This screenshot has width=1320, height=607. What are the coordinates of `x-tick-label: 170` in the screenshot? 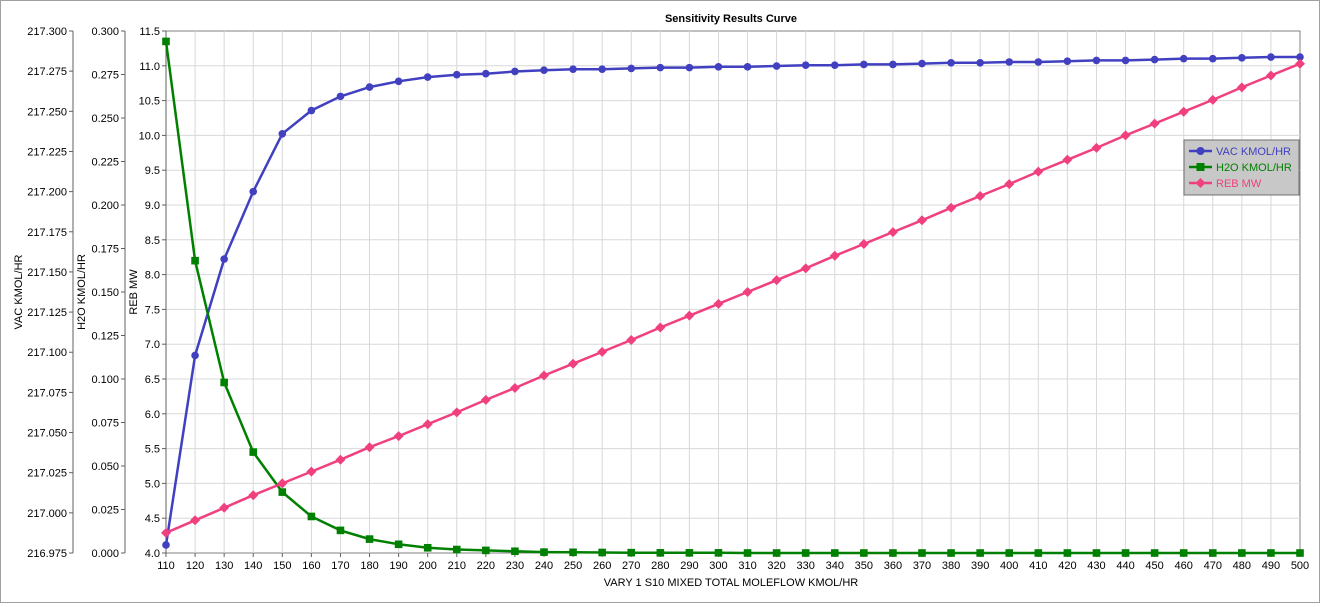 It's located at (340, 566).